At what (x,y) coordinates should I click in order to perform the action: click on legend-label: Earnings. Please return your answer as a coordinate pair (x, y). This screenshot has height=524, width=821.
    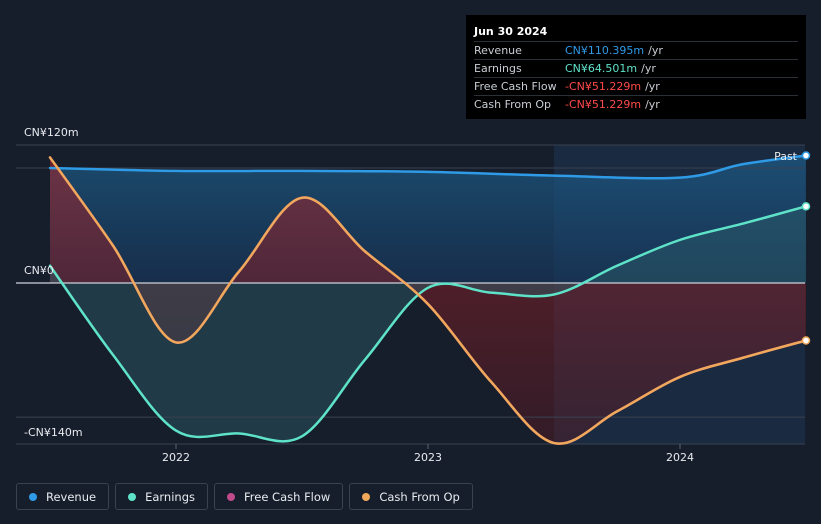
    Looking at the image, I should click on (170, 496).